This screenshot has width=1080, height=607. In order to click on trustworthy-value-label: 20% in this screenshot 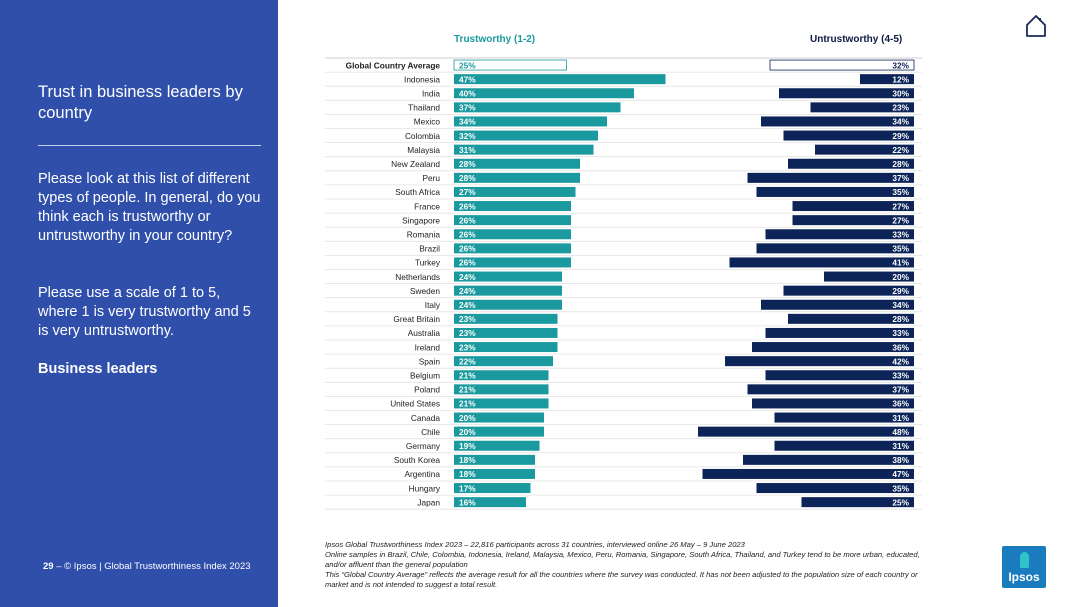, I will do `click(467, 418)`.